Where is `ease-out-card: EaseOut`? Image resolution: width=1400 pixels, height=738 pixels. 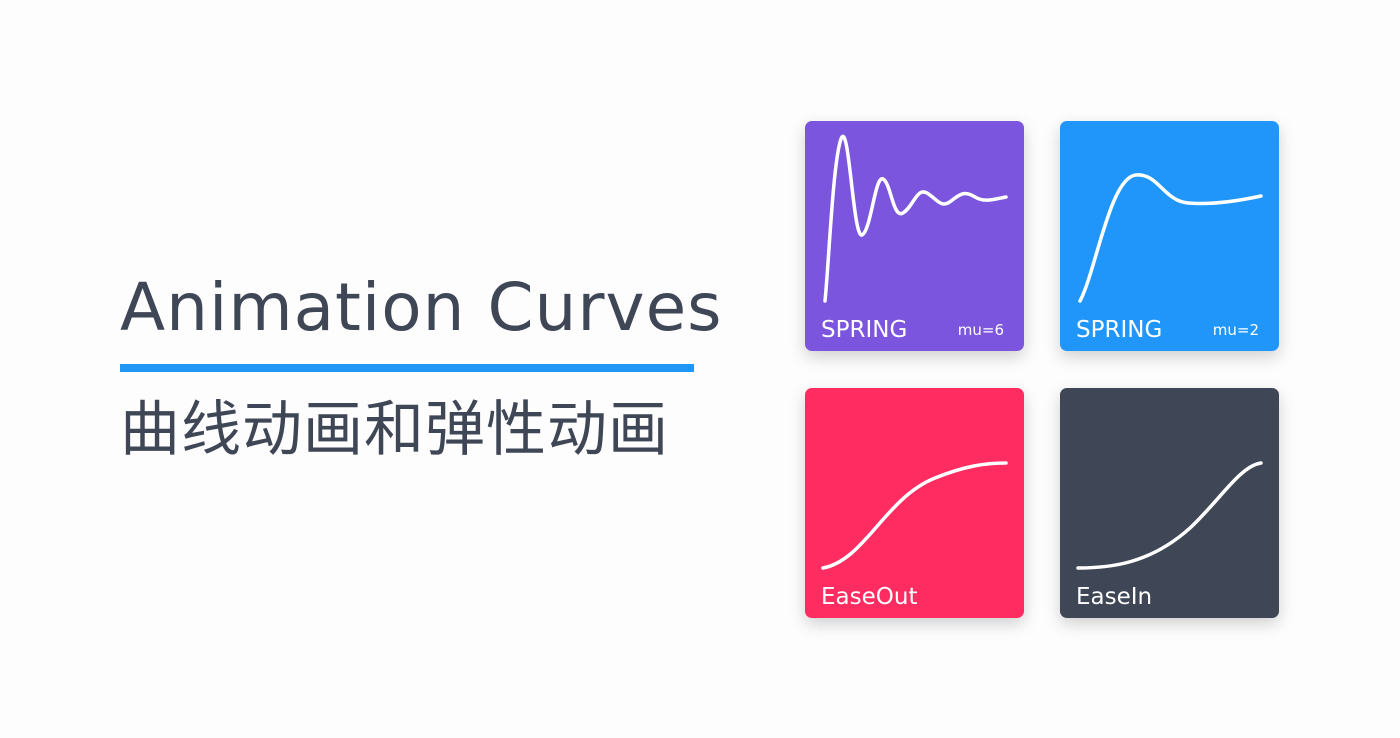
ease-out-card: EaseOut is located at coordinates (914, 503).